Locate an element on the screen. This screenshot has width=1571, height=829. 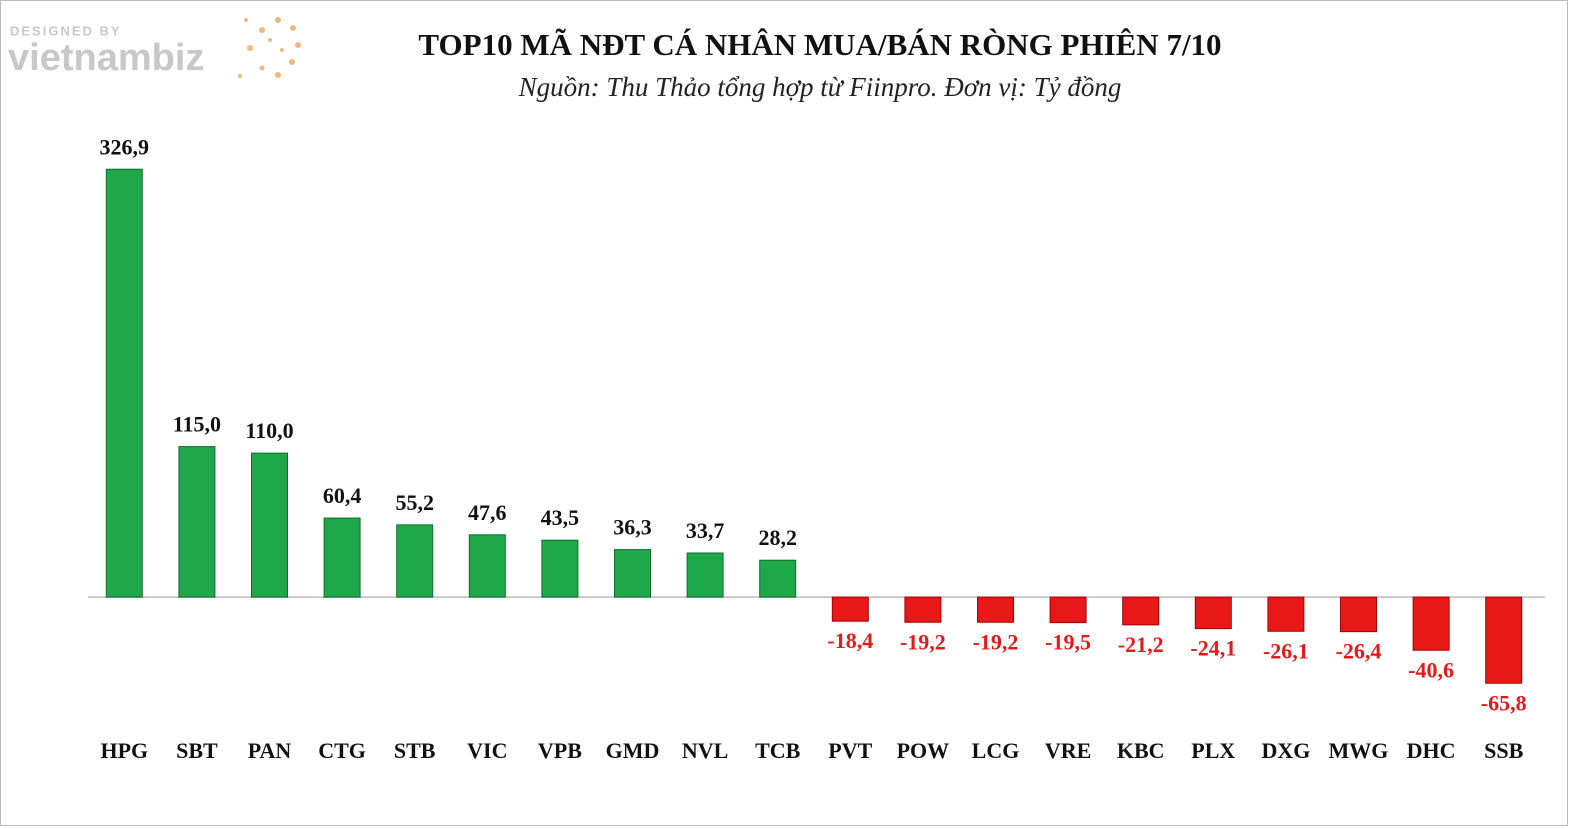
value-label: 115,0 is located at coordinates (197, 424).